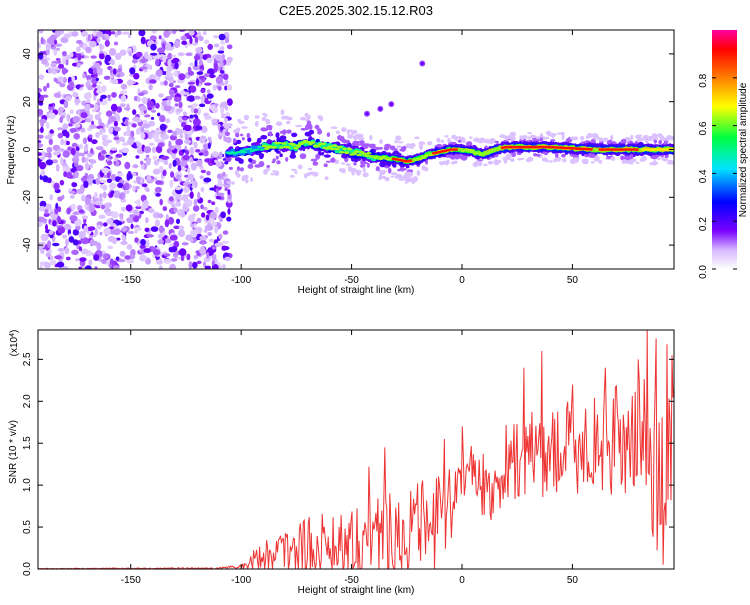 This screenshot has height=605, width=750. Describe the element at coordinates (743, 149) in the screenshot. I see `colorbar-label: Normalized spectral amplitude` at that location.